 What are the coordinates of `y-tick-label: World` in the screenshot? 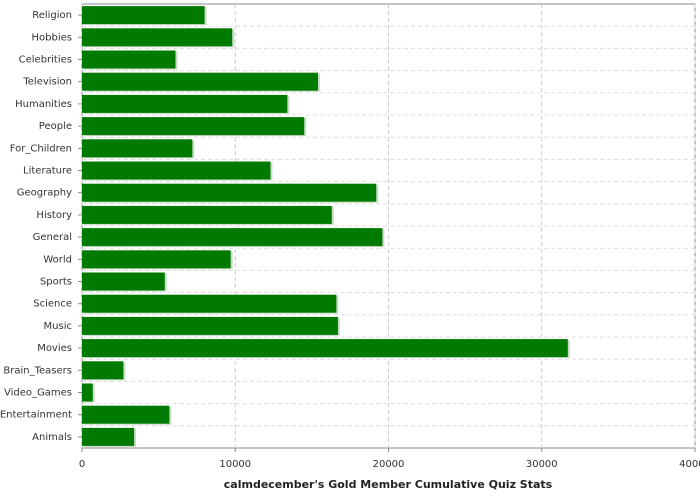 It's located at (57, 259).